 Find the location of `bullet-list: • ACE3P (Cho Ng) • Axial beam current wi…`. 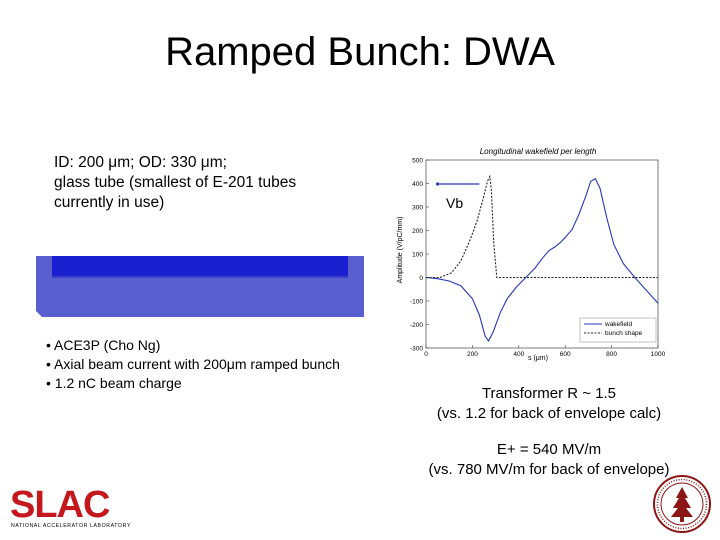

bullet-list: • ACE3P (Cho Ng) • Axial beam current wi… is located at coordinates (193, 364).